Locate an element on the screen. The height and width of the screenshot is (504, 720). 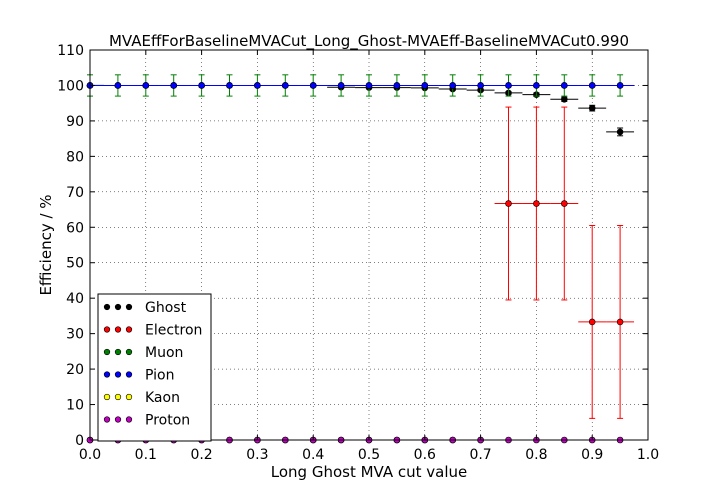
y-tick-label: 10 is located at coordinates (75, 406).